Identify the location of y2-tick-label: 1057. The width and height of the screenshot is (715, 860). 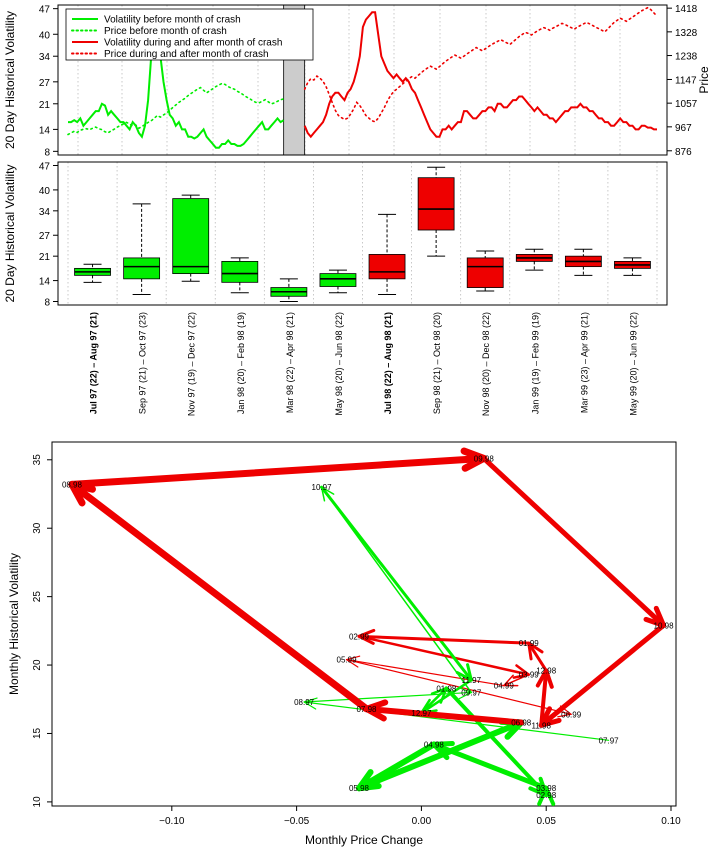
(686, 104).